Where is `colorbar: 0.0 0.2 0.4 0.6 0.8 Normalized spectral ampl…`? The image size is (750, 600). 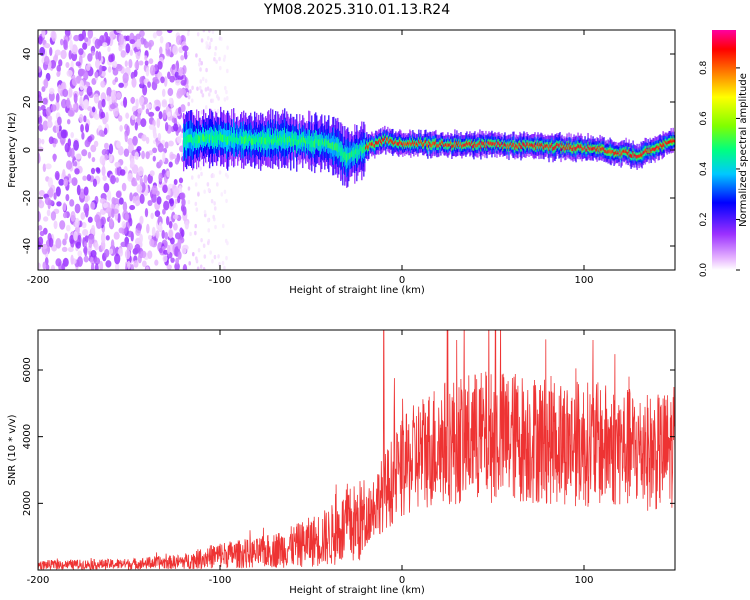 colorbar: 0.0 0.2 0.4 0.6 0.8 Normalized spectral ampl… is located at coordinates (724, 153).